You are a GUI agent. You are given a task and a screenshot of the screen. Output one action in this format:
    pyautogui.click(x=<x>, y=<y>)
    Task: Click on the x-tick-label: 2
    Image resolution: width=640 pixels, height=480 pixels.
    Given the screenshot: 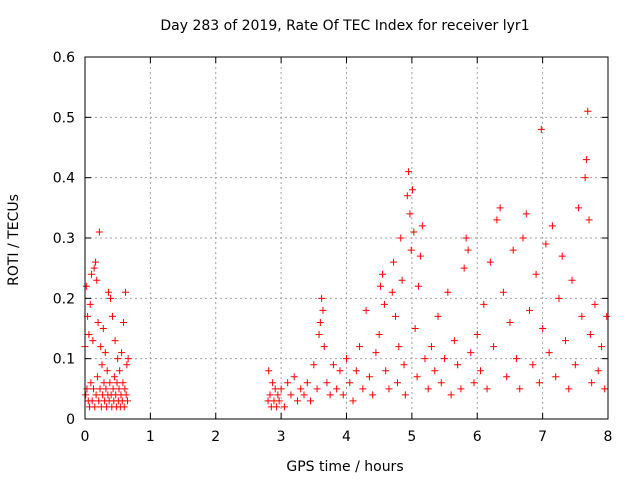 What is the action you would take?
    pyautogui.click(x=215, y=437)
    